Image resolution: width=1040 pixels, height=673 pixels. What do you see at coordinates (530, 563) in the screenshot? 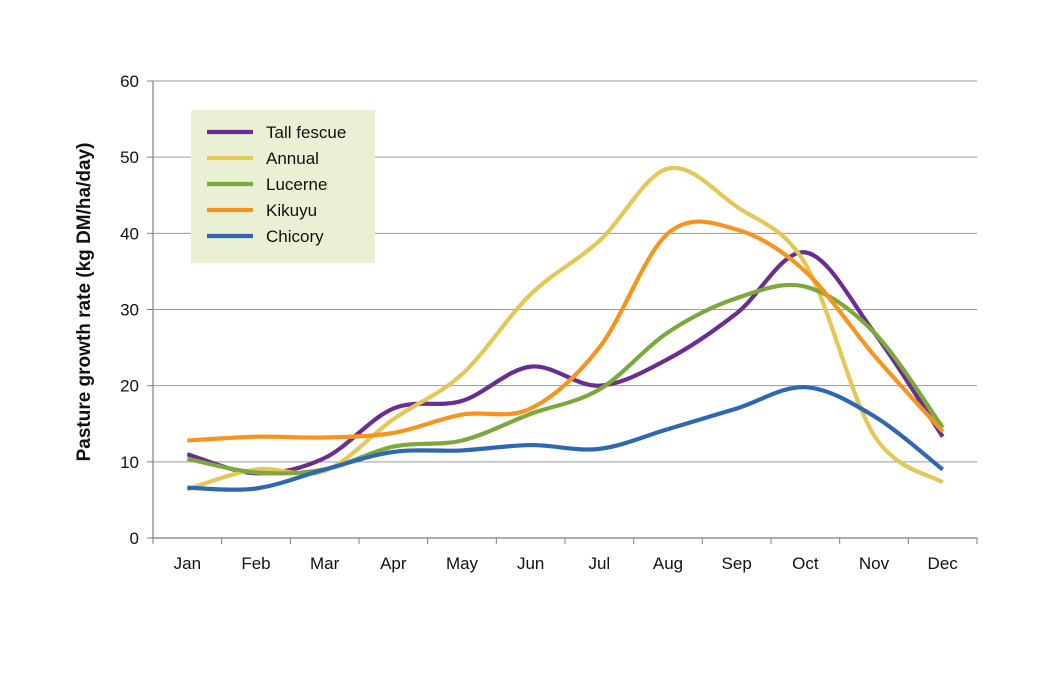
I see `x-tick-label: Jun` at bounding box center [530, 563].